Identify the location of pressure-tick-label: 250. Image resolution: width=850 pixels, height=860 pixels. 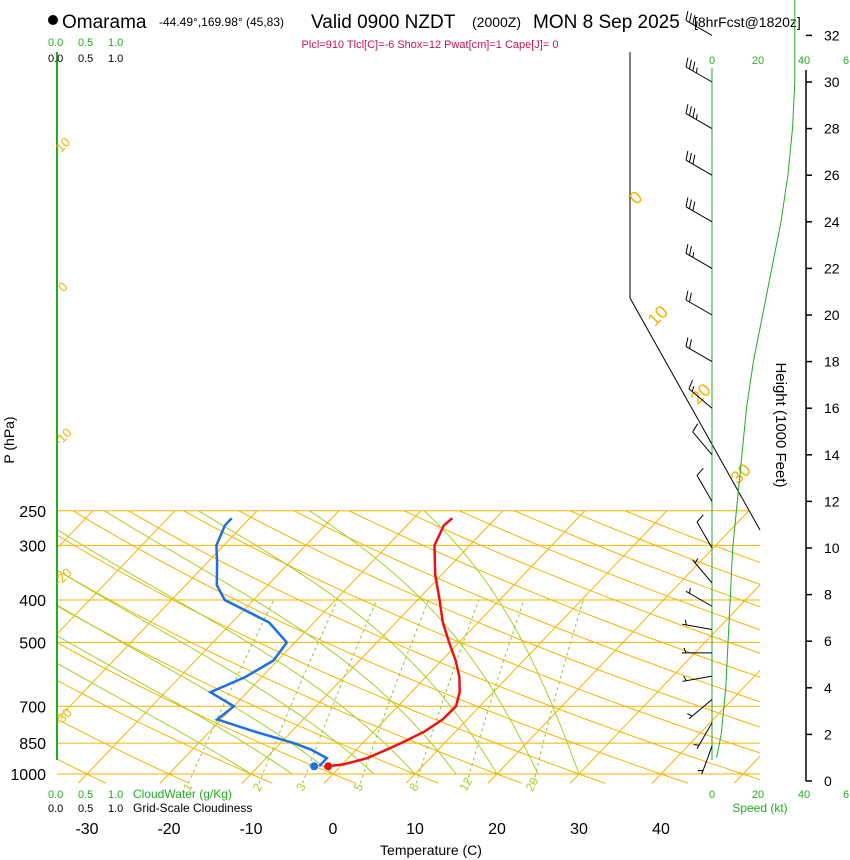
(32, 512).